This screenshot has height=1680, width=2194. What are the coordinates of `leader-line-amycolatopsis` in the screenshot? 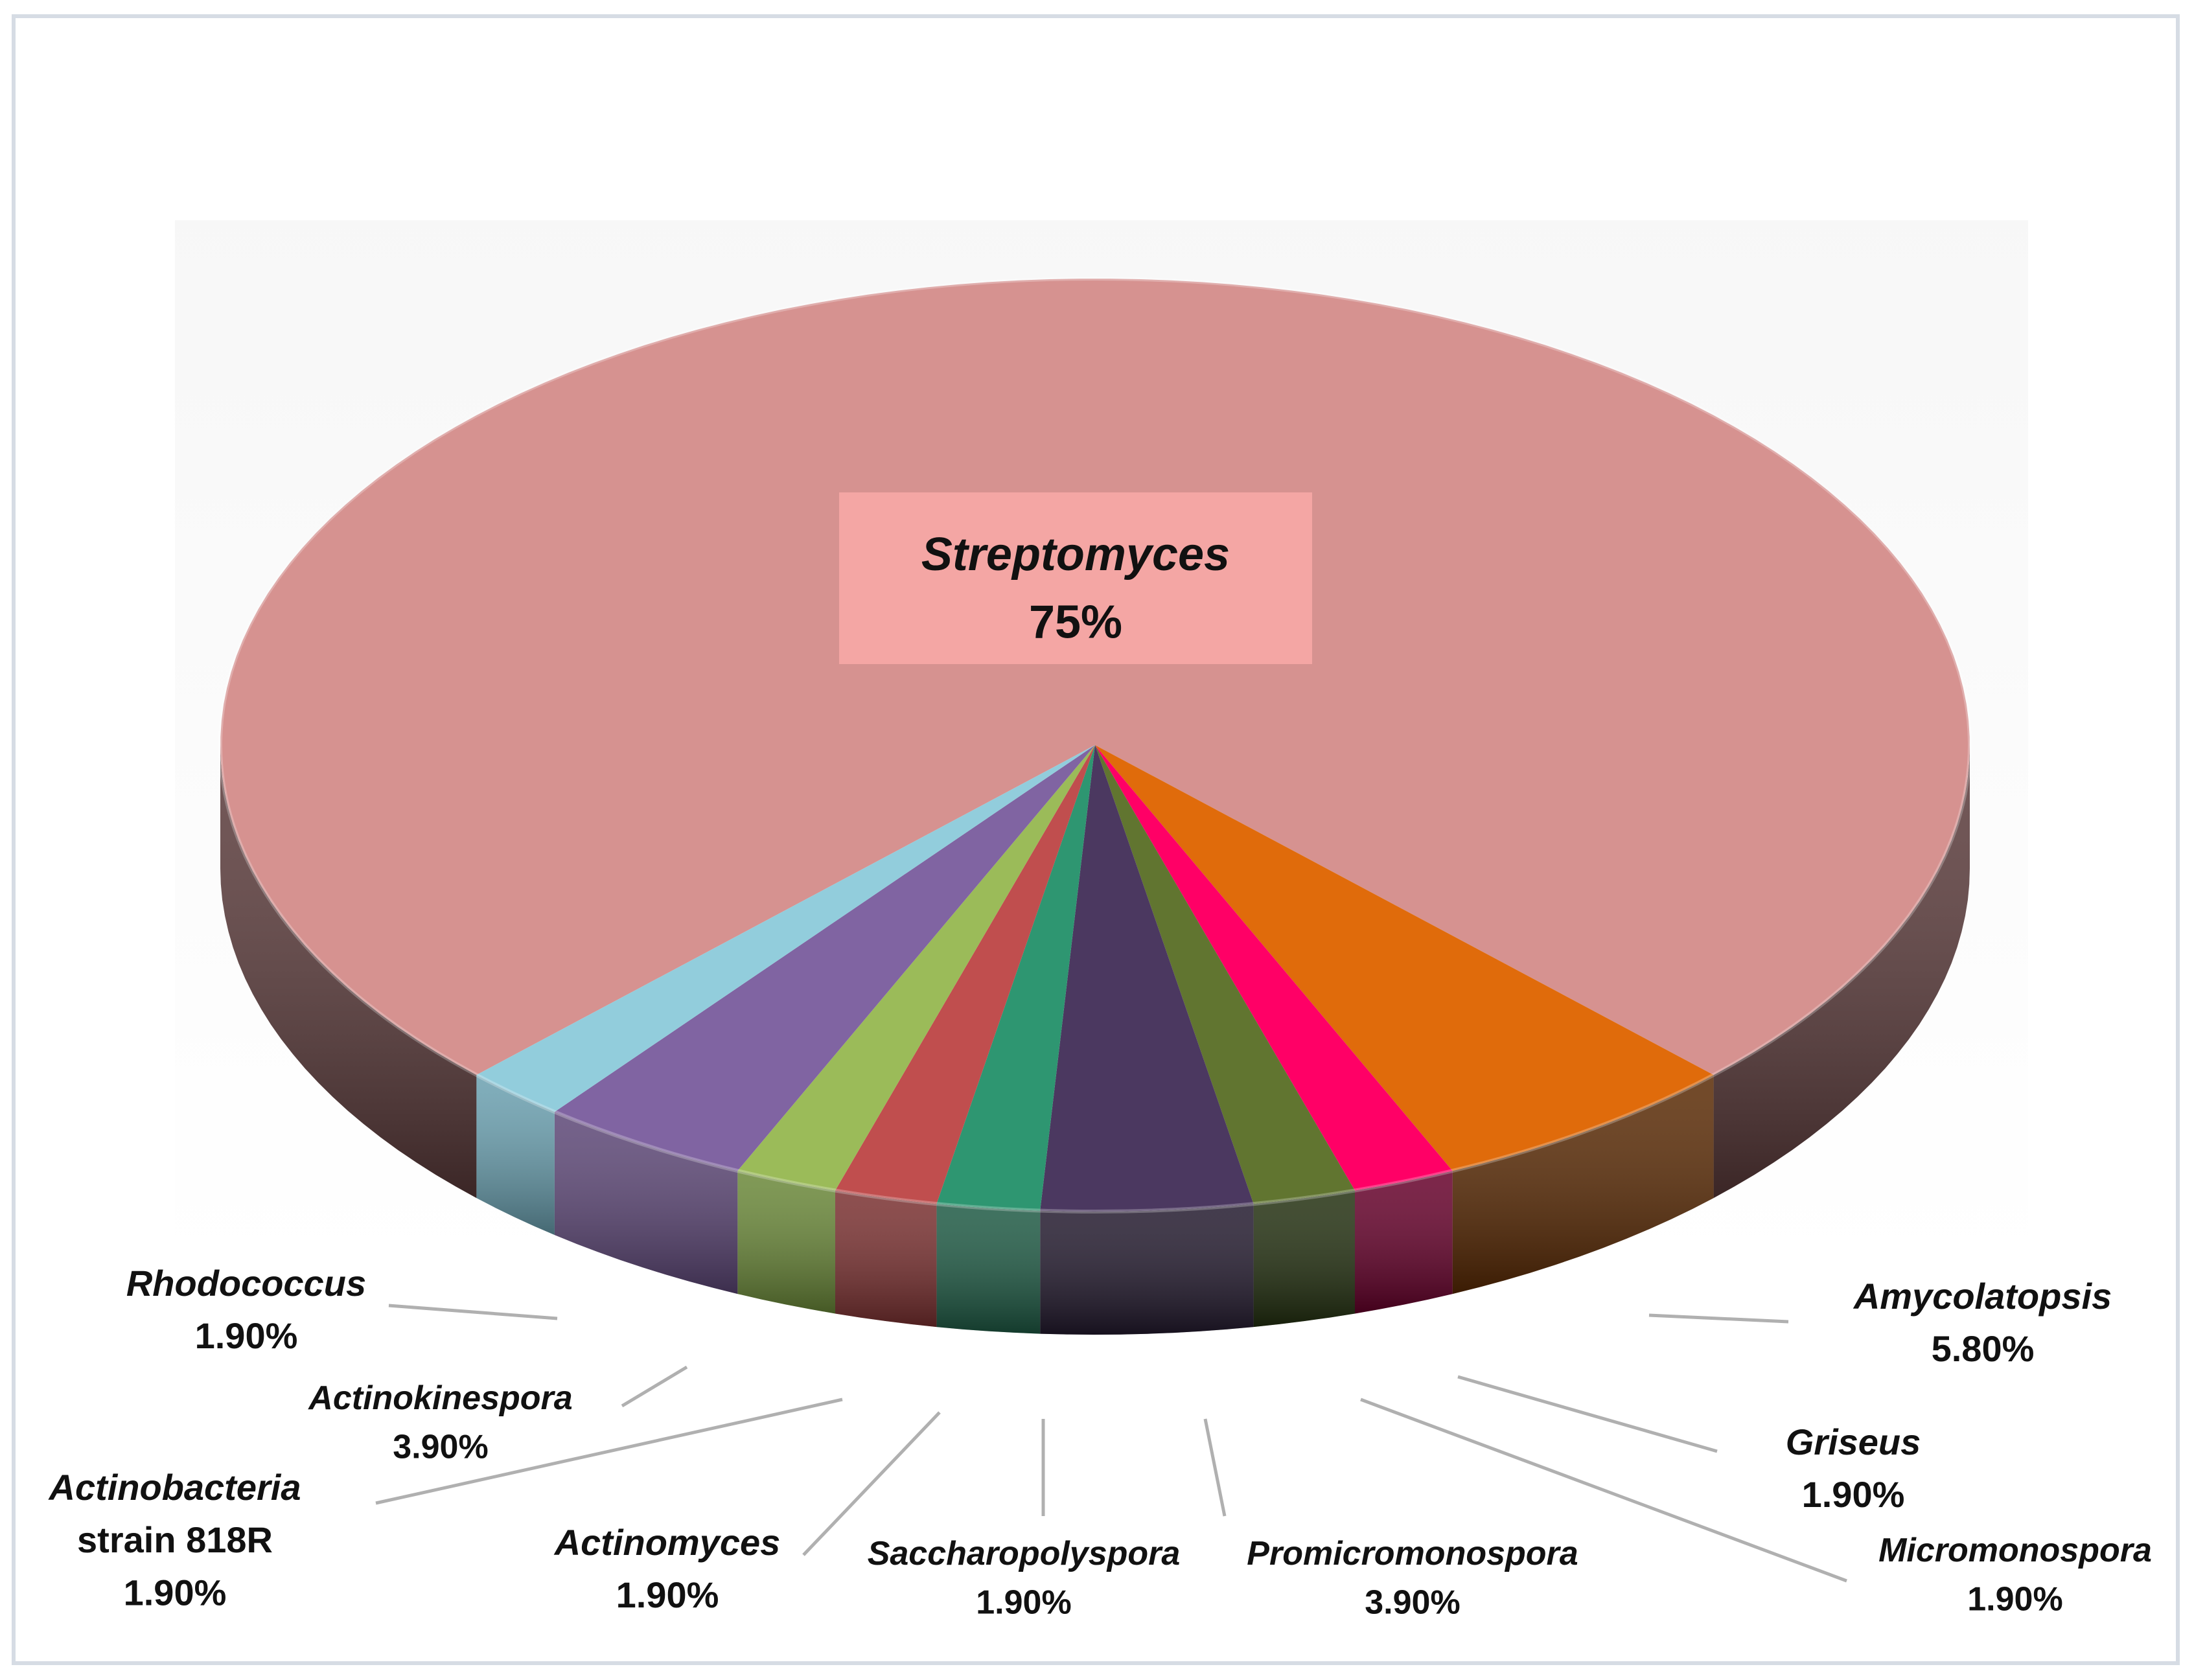 It's located at (1718, 1318).